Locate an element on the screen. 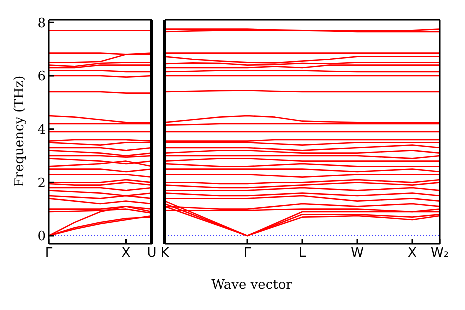 The width and height of the screenshot is (465, 310). y-tick-label: 4 is located at coordinates (42, 130).